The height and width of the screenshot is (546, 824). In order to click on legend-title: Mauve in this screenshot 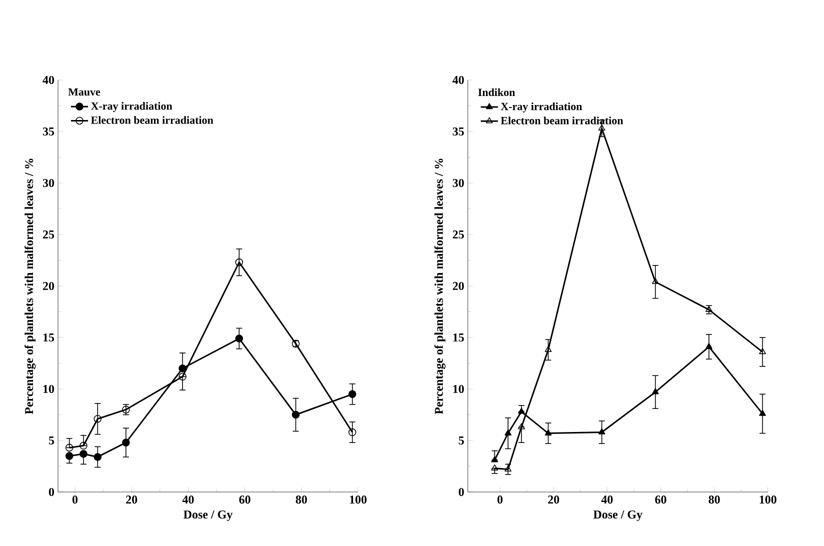, I will do `click(84, 92)`.